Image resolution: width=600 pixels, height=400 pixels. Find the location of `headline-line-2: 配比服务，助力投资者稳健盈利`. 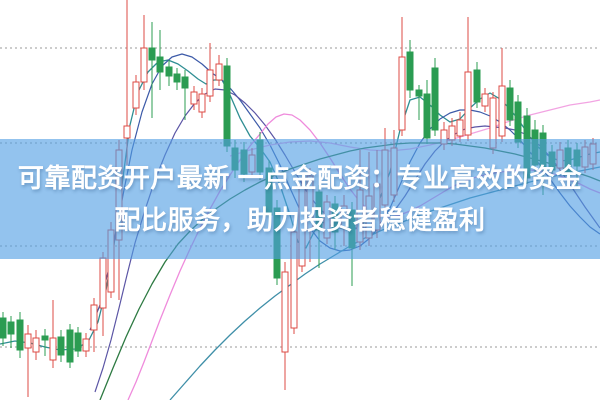

headline-line-2: 配比服务，助力投资者稳健盈利 is located at coordinates (300, 220).